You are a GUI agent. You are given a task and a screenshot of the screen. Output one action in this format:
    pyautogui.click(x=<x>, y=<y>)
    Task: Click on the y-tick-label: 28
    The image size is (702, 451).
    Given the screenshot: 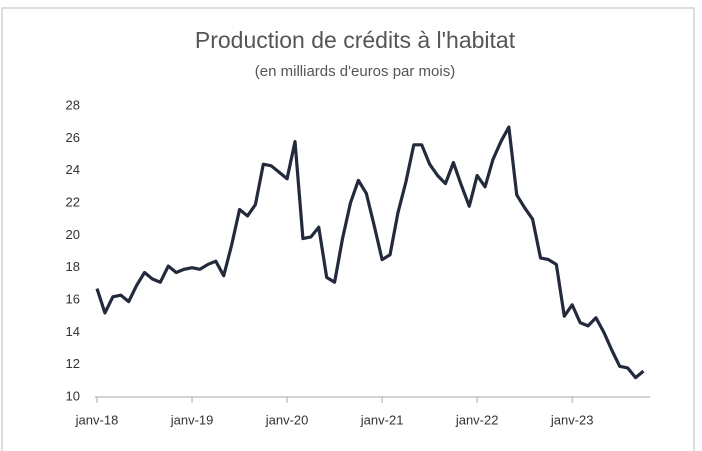 What is the action you would take?
    pyautogui.click(x=73, y=104)
    